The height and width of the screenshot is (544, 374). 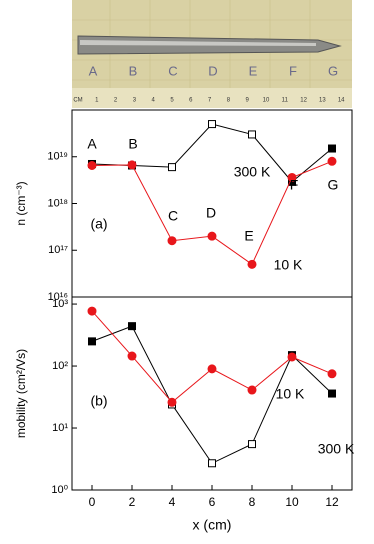 What do you see at coordinates (93, 70) in the screenshot?
I see `photo-letter: A` at bounding box center [93, 70].